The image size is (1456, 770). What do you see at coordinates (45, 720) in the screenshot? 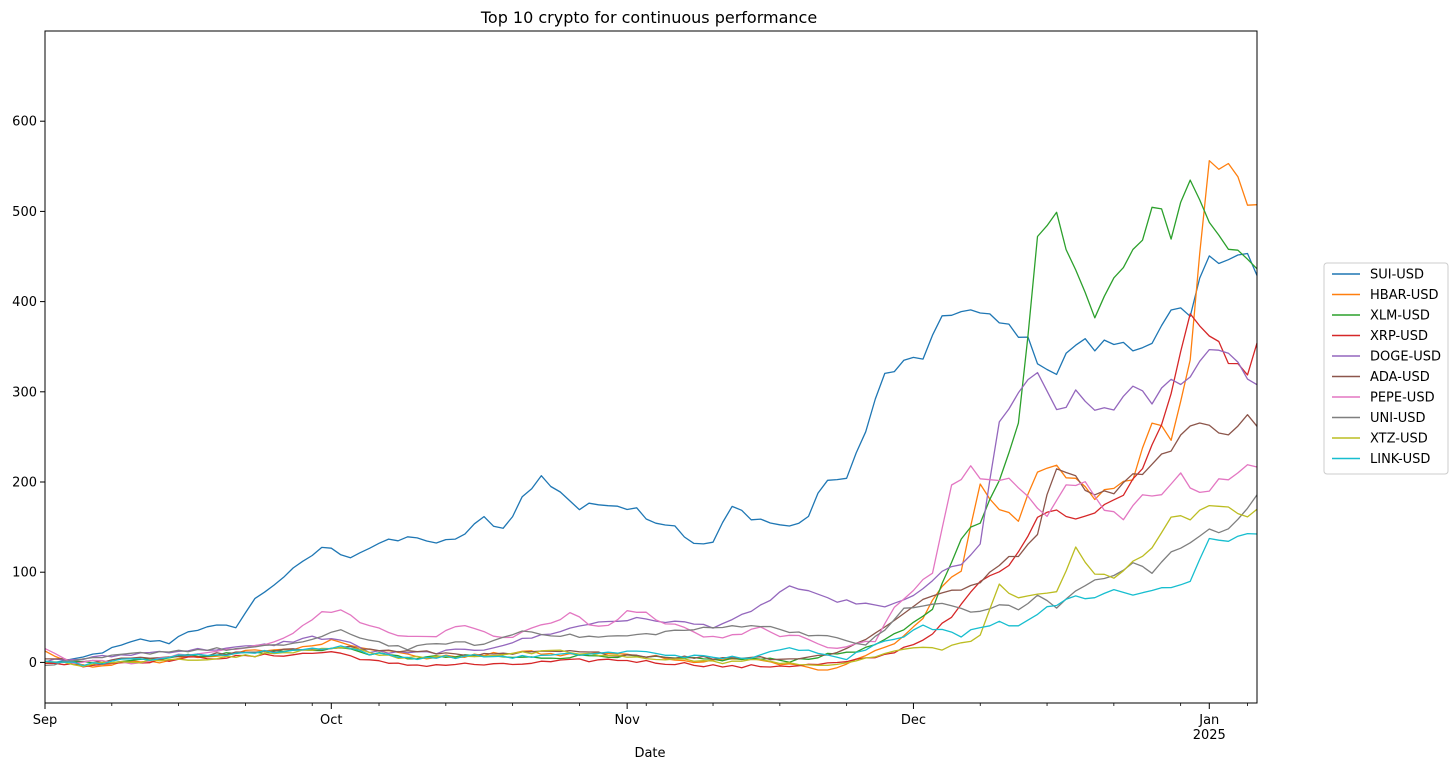
I see `x-tick-label: Sep` at bounding box center [45, 720].